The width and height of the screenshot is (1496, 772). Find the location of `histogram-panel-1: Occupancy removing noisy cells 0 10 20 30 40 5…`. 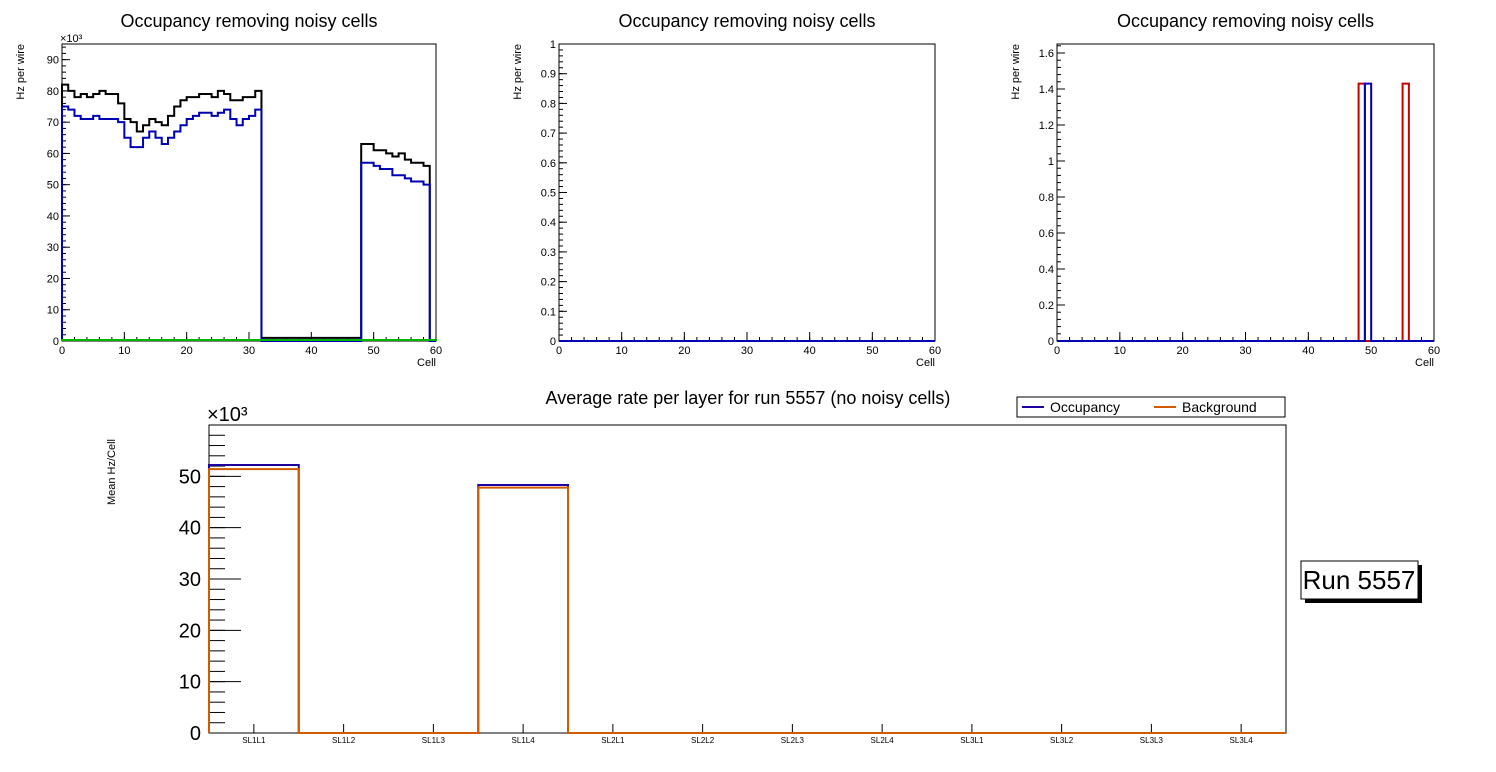

histogram-panel-1: Occupancy removing noisy cells 0 10 20 30 40 5… is located at coordinates (228, 190).